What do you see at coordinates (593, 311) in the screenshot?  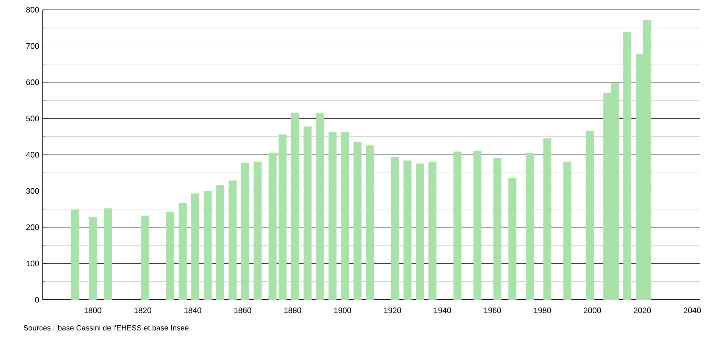 I see `x-tick-label: 2000` at bounding box center [593, 311].